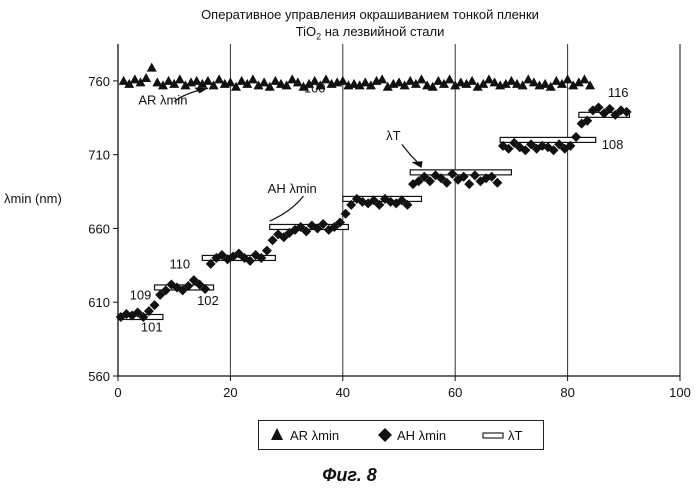  I want to click on annotation-label: 101, so click(152, 327).